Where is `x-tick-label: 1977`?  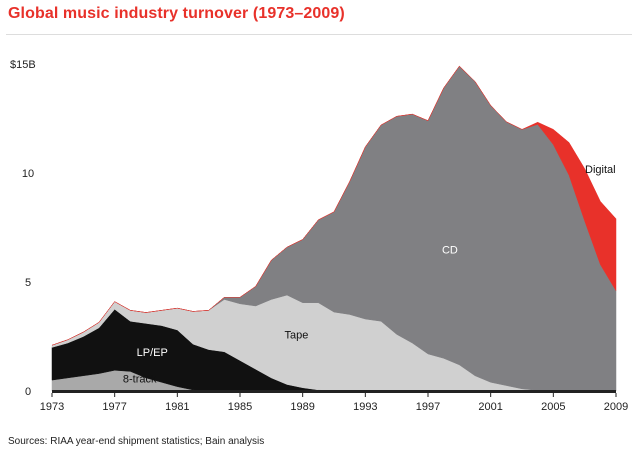
x-tick-label: 1977 is located at coordinates (114, 407).